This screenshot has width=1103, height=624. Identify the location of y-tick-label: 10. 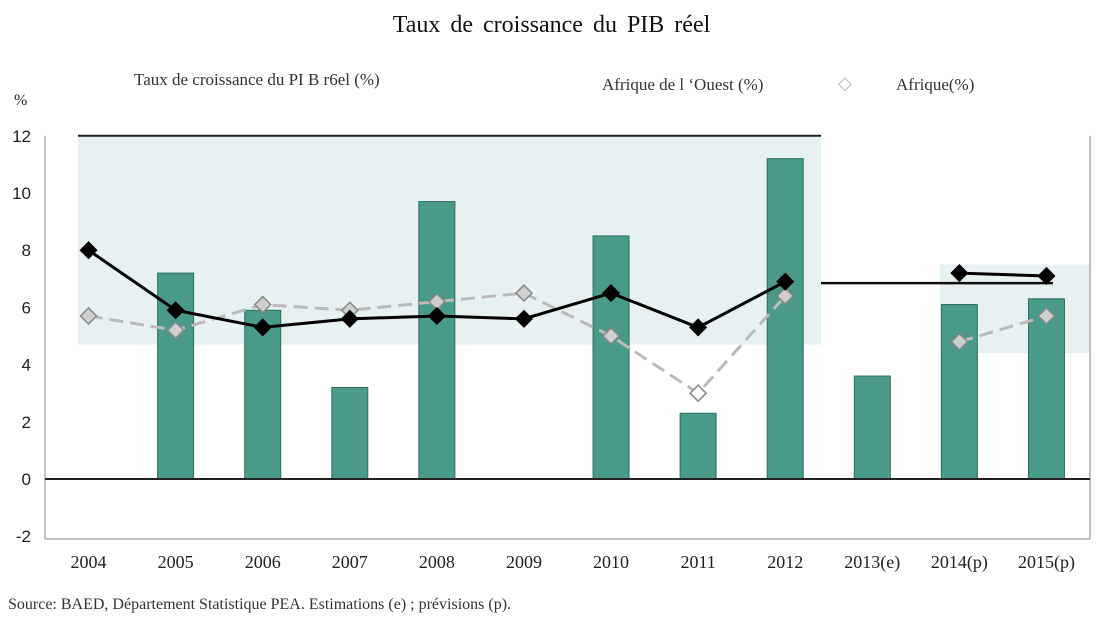
(21, 193).